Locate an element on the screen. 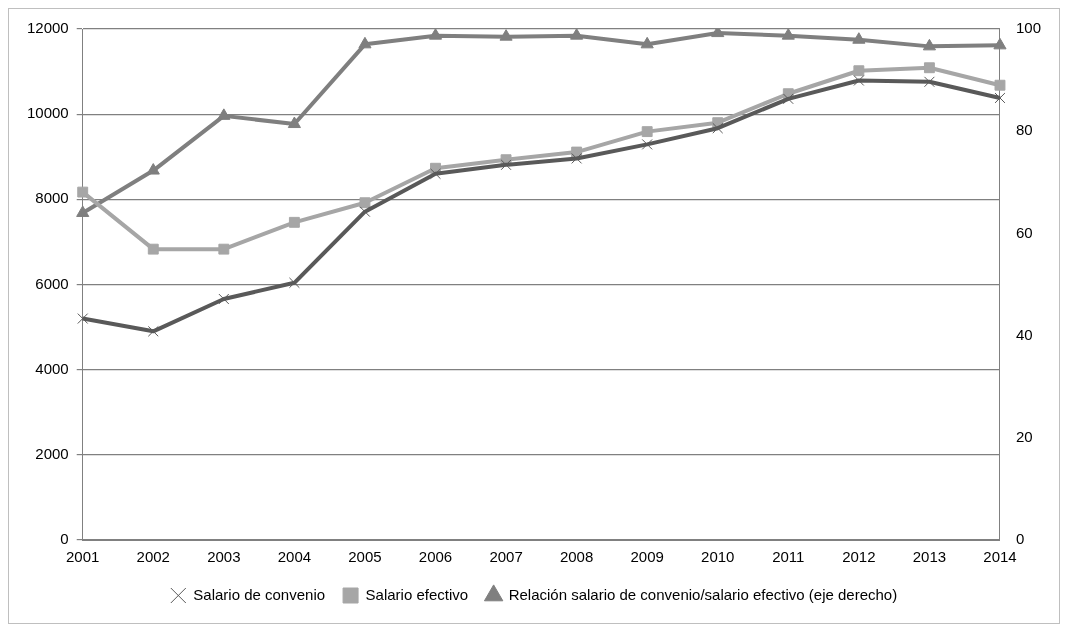 The height and width of the screenshot is (634, 1070). legend-label: Relación salario de convenio/salario efectivo (eje derecho) is located at coordinates (703, 594).